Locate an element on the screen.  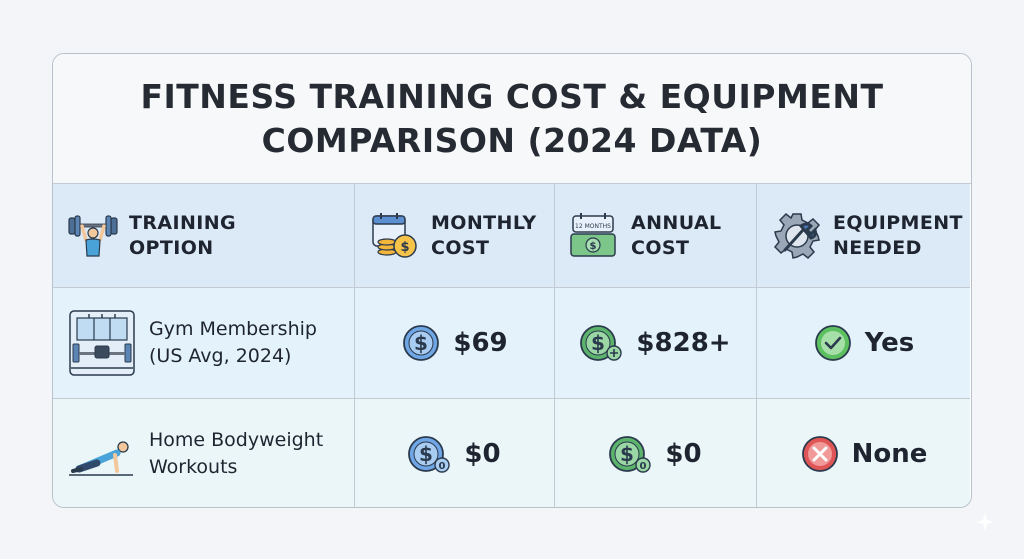
option-cell: Home Bodyweight Workouts is located at coordinates (204, 453).